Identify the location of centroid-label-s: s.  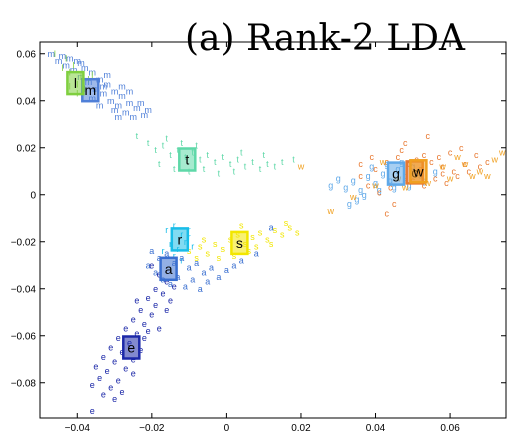
(239, 243).